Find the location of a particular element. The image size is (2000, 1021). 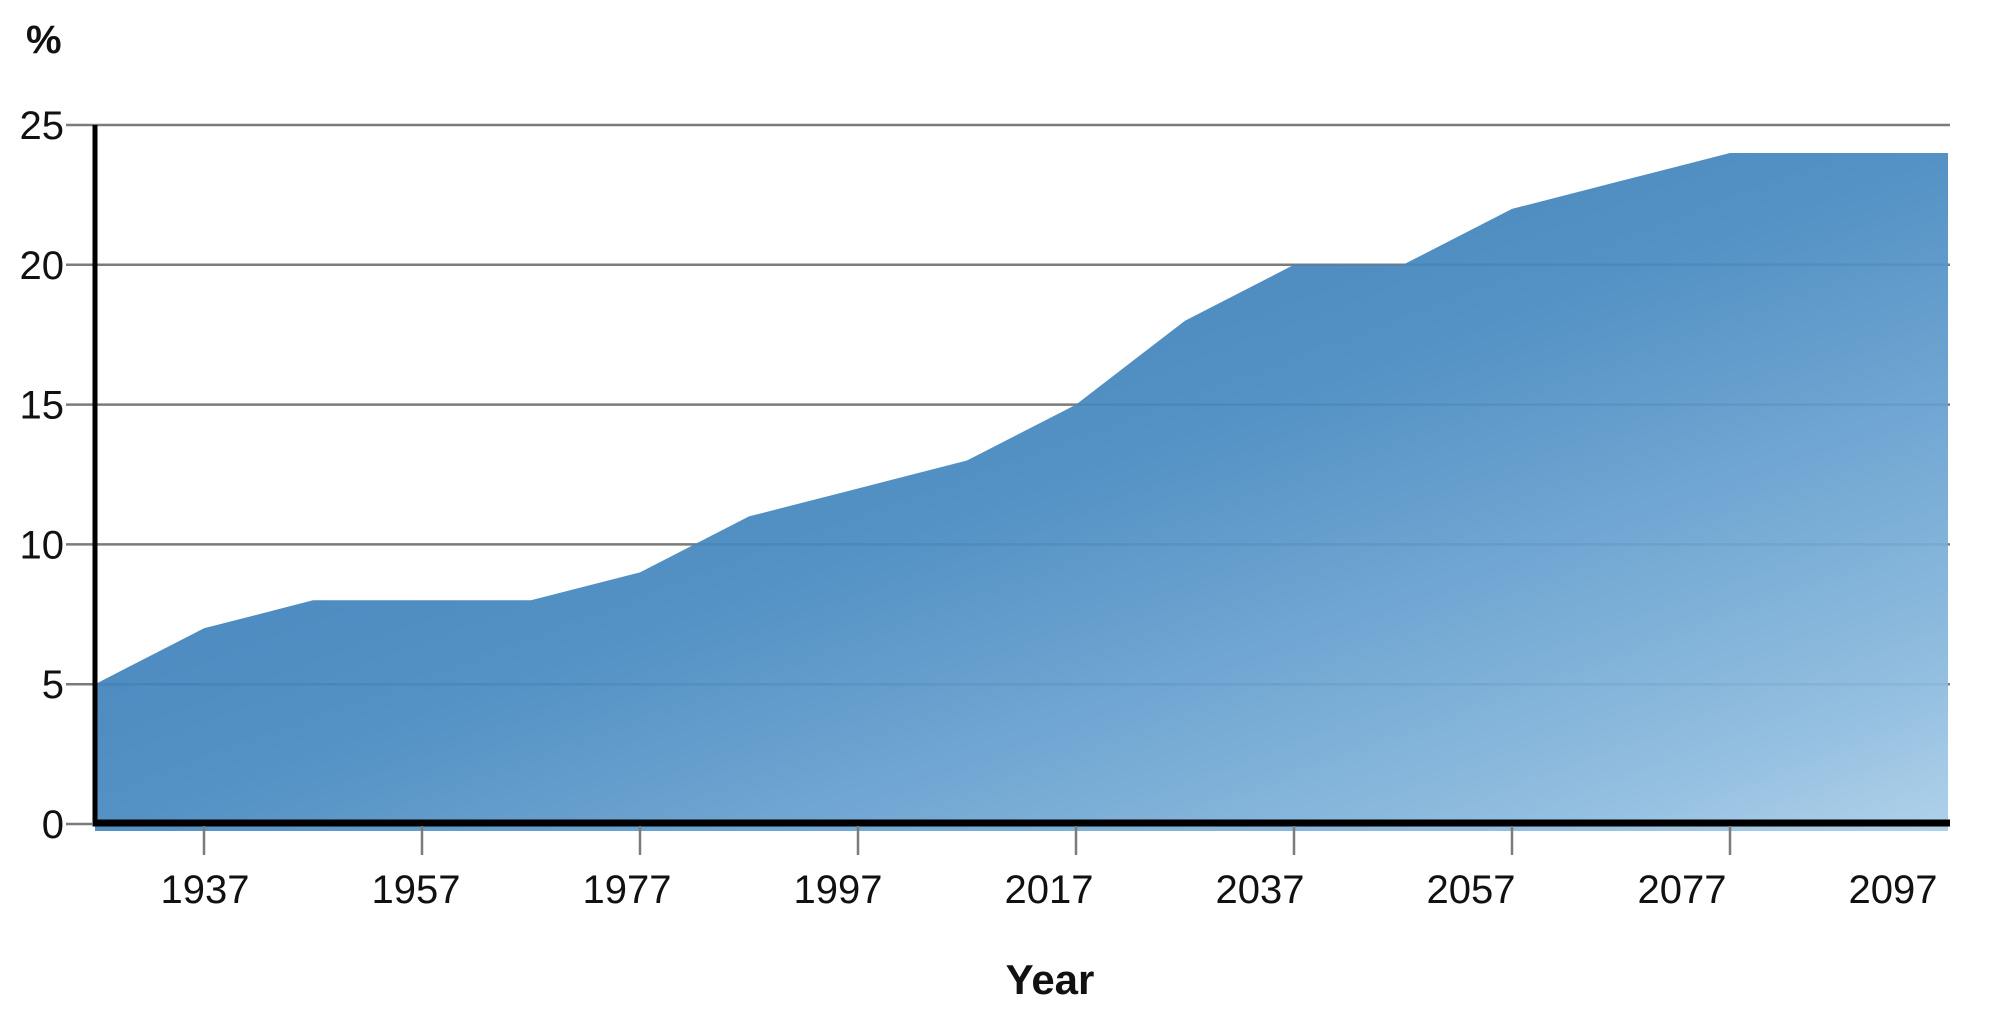

x-tick-label-1977: 1977 is located at coordinates (627, 890).